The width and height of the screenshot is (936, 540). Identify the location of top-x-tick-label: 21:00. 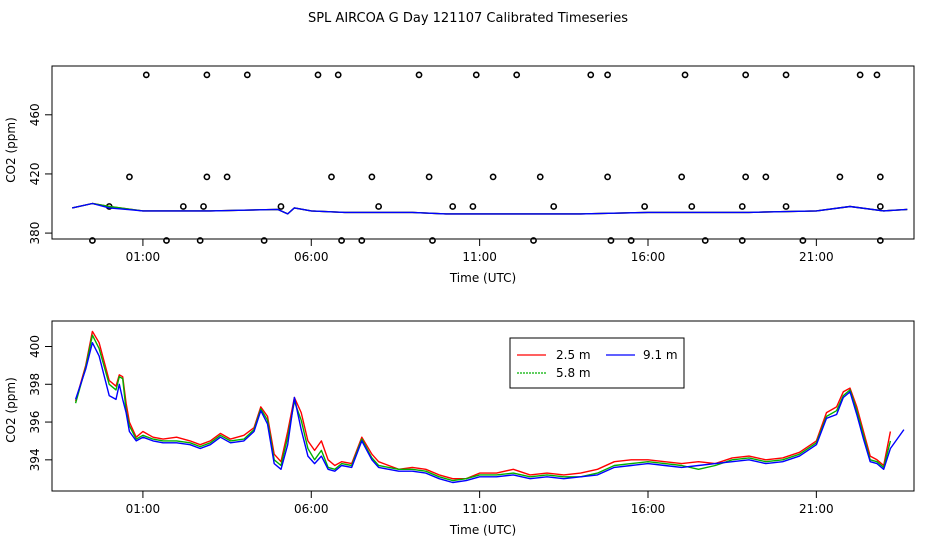
(816, 257).